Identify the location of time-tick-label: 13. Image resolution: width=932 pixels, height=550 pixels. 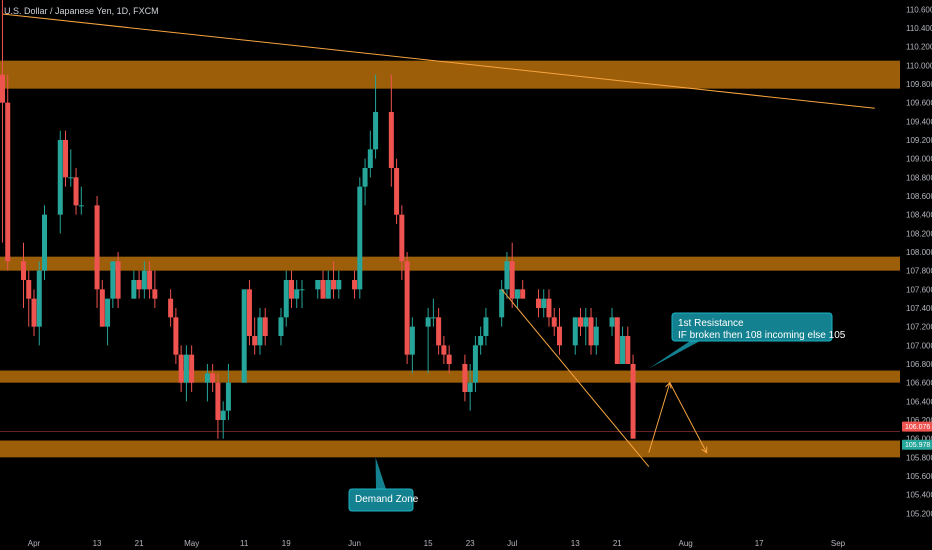
(97, 543).